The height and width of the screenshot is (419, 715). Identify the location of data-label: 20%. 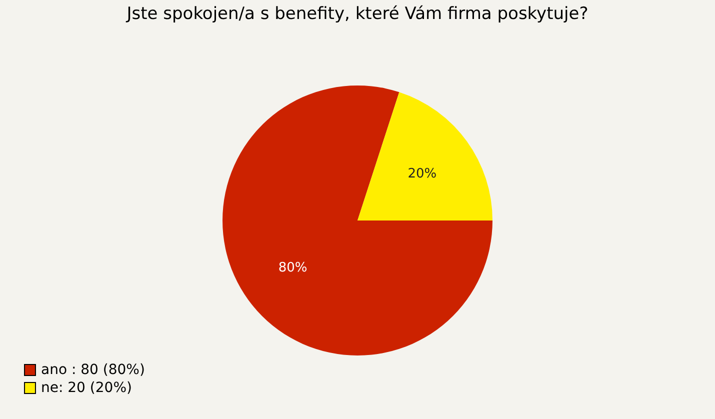
(422, 174).